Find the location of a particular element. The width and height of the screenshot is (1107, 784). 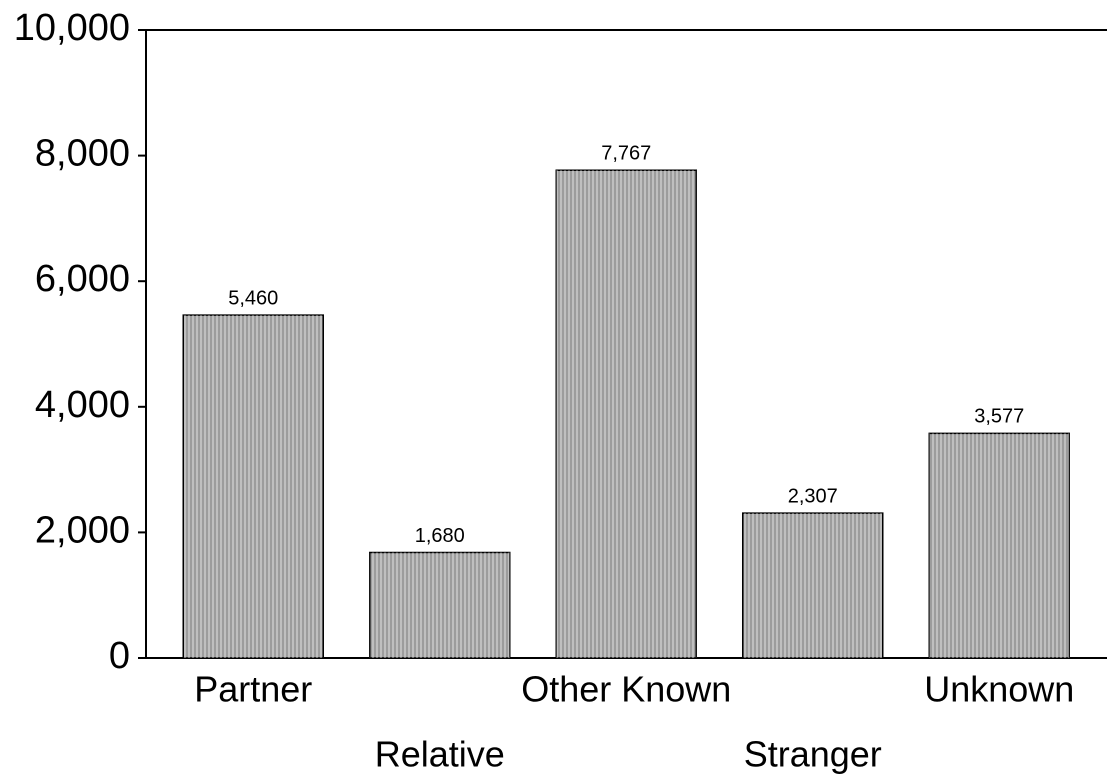

y-tick-label: 0 is located at coordinates (119, 656).